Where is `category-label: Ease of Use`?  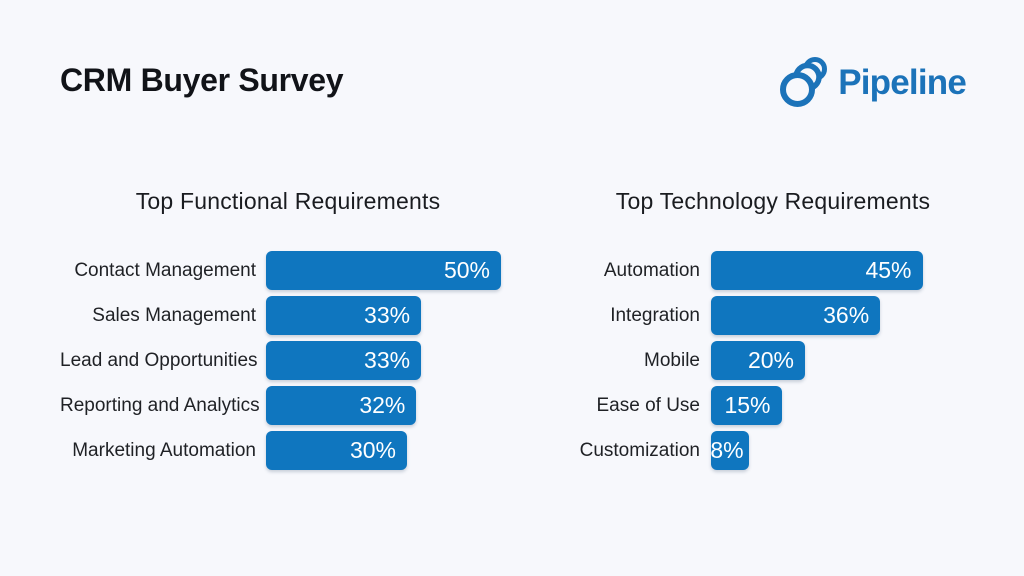
category-label: Ease of Use is located at coordinates (648, 405).